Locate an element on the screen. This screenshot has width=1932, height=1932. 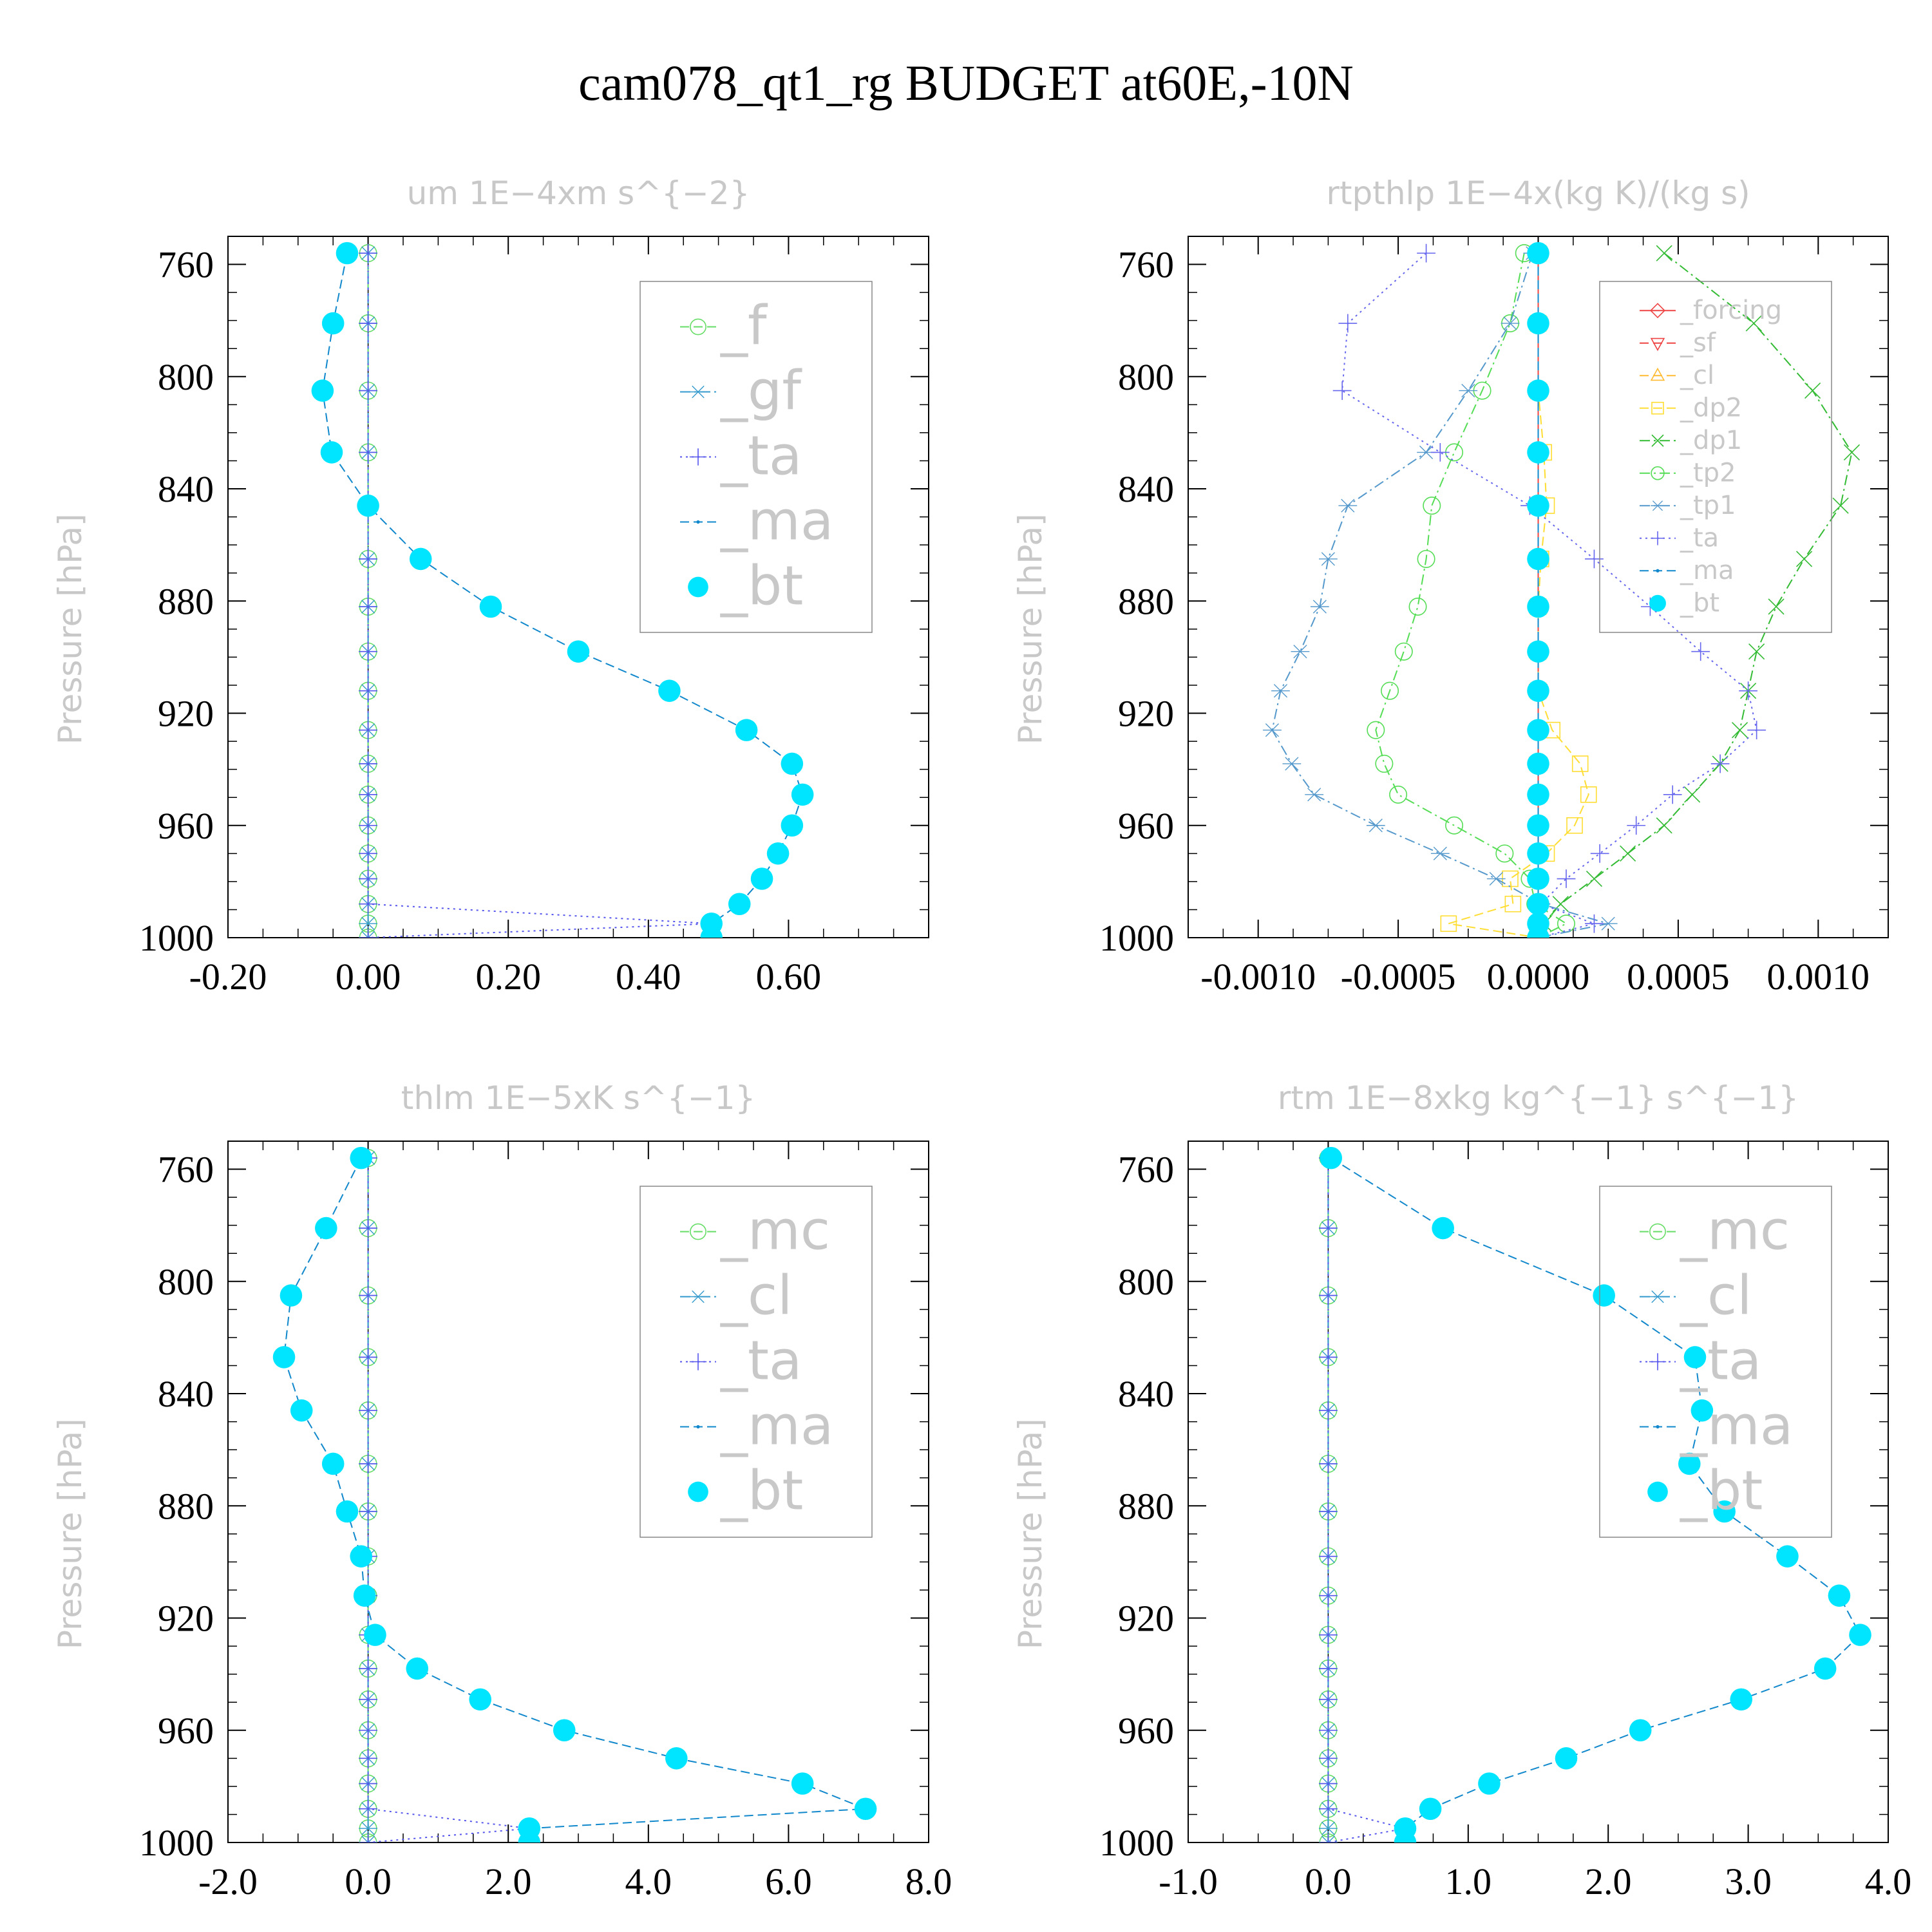
legend-label: _gf is located at coordinates (761, 390).